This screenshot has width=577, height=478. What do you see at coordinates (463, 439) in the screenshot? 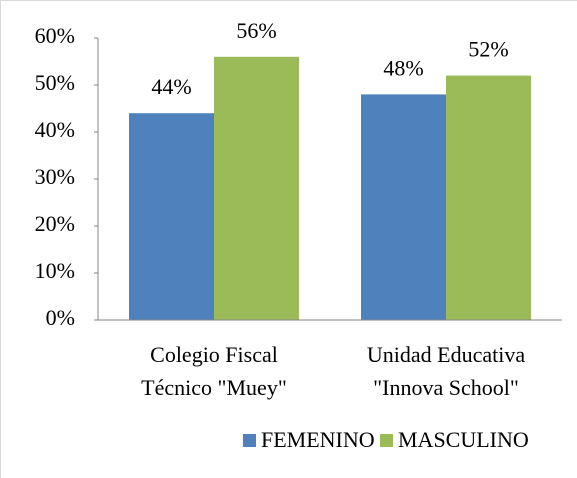
I see `legend-label: MASCULINO` at bounding box center [463, 439].